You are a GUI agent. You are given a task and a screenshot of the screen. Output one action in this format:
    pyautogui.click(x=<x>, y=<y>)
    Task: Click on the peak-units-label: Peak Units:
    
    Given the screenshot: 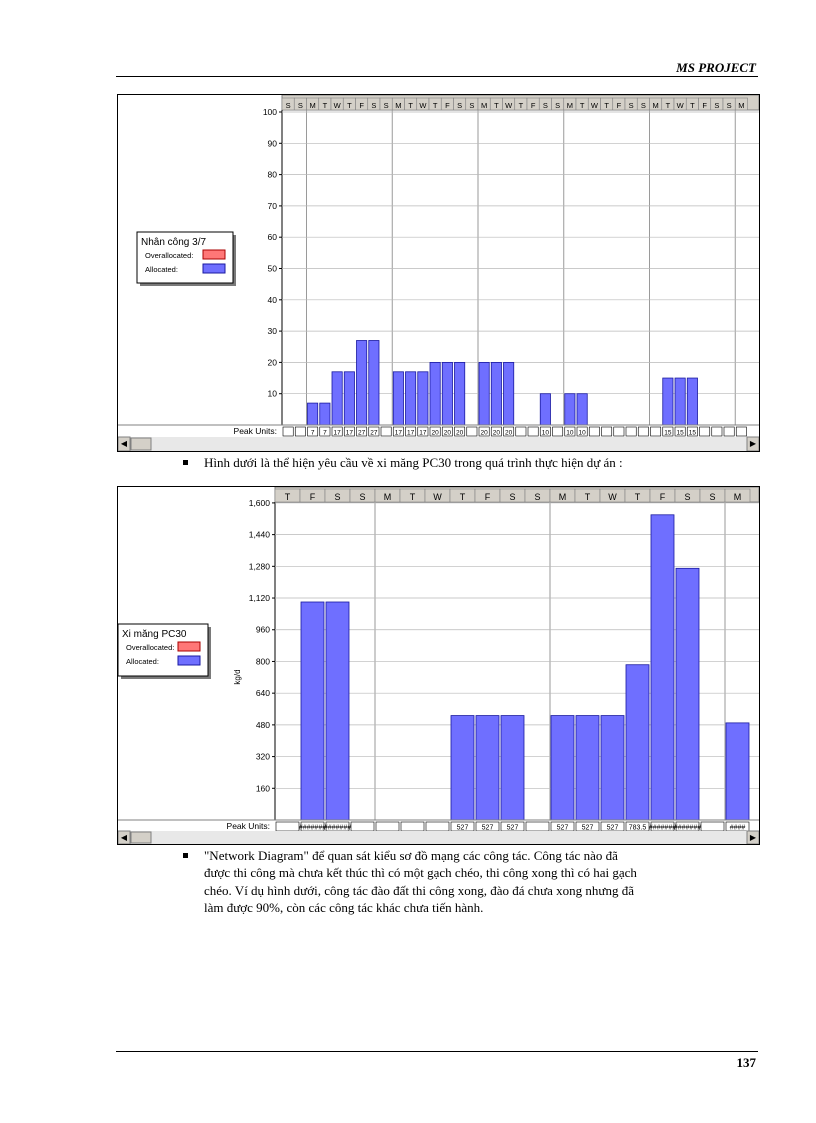 What is the action you would take?
    pyautogui.click(x=248, y=826)
    